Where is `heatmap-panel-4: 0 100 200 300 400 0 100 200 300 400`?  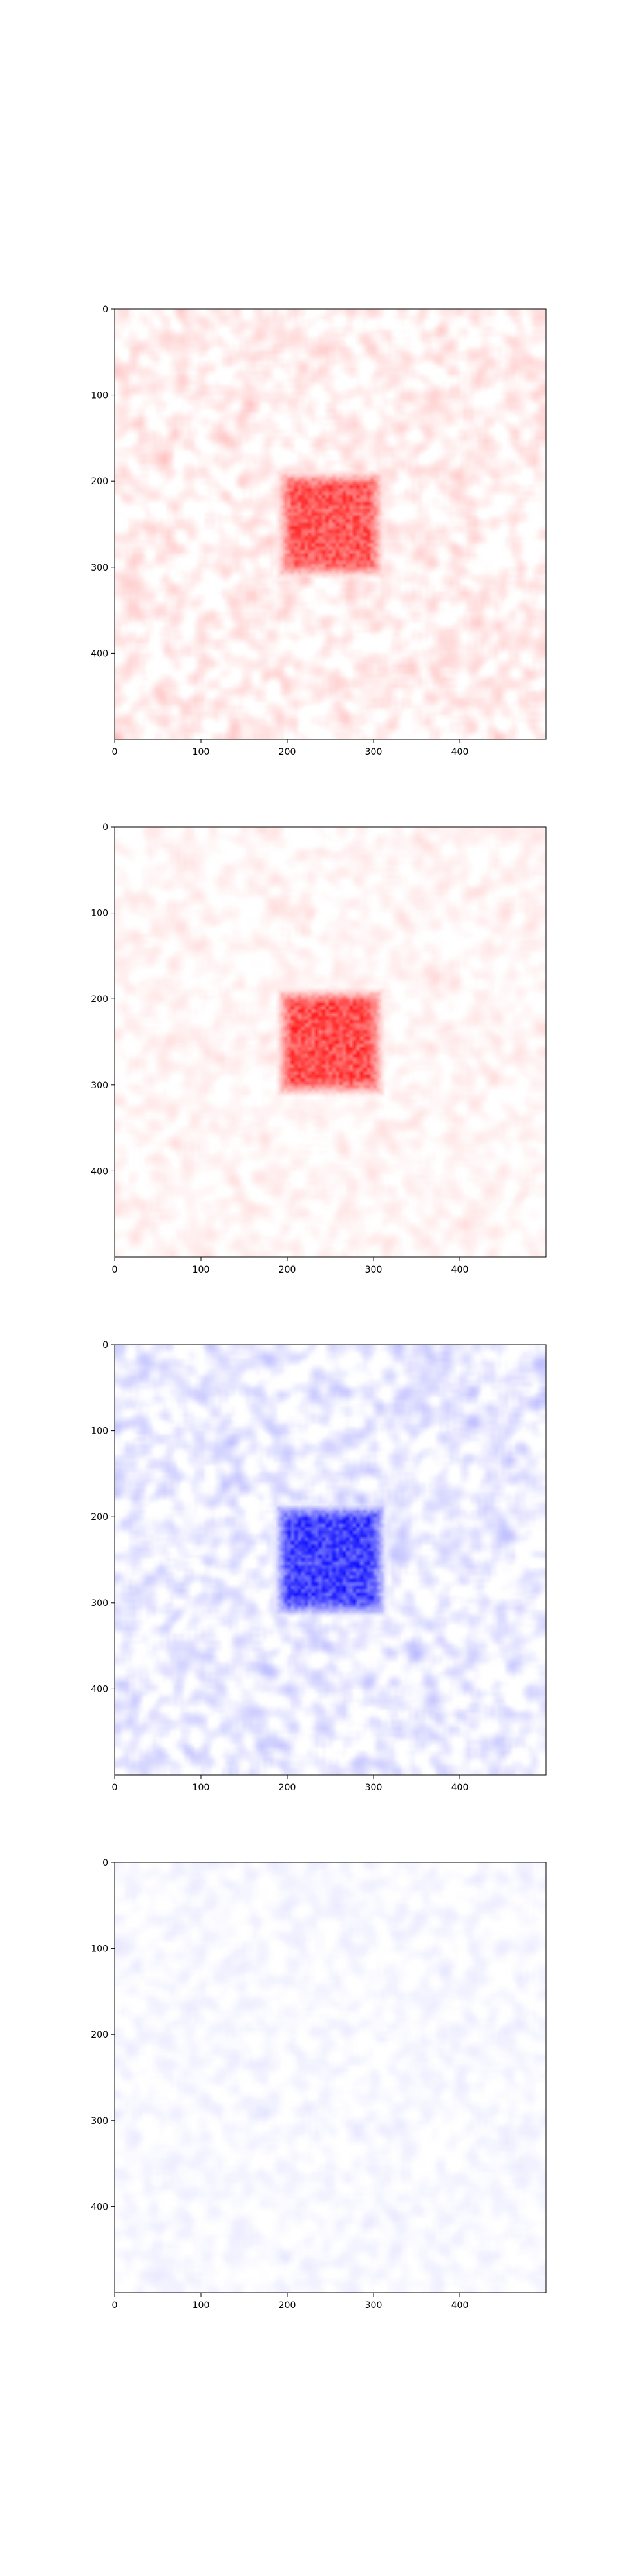
heatmap-panel-4: 0 100 200 300 400 0 100 200 300 400 is located at coordinates (319, 2084).